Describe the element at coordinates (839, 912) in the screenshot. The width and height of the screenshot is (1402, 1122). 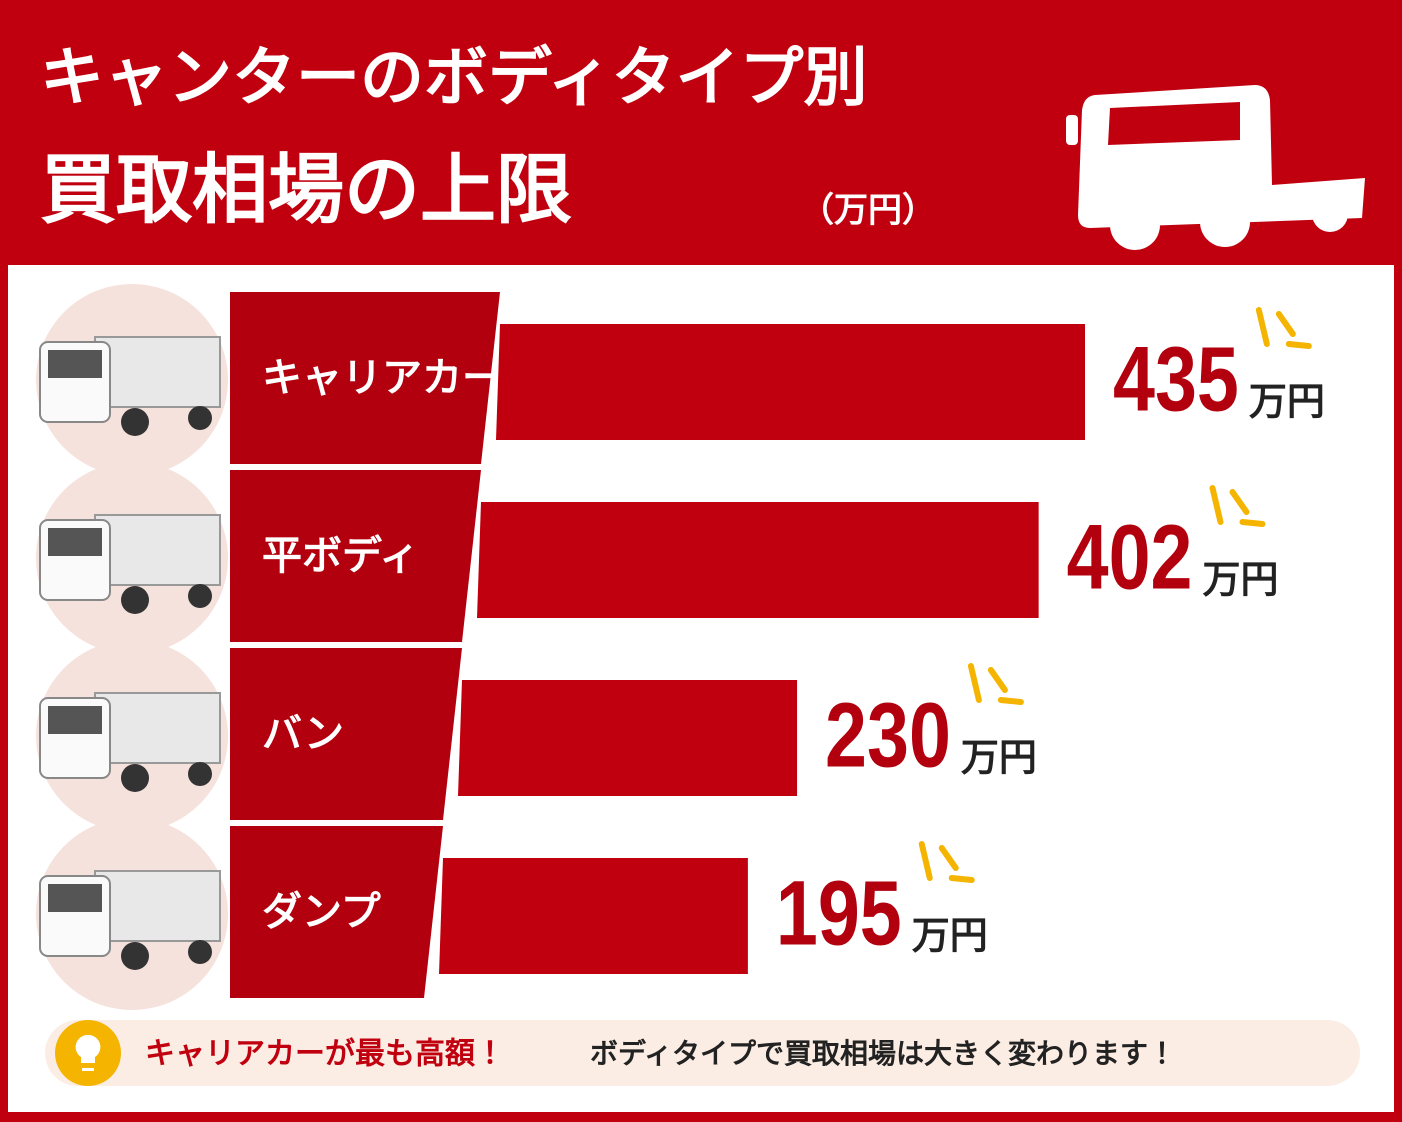
I see `value-label: 195` at that location.